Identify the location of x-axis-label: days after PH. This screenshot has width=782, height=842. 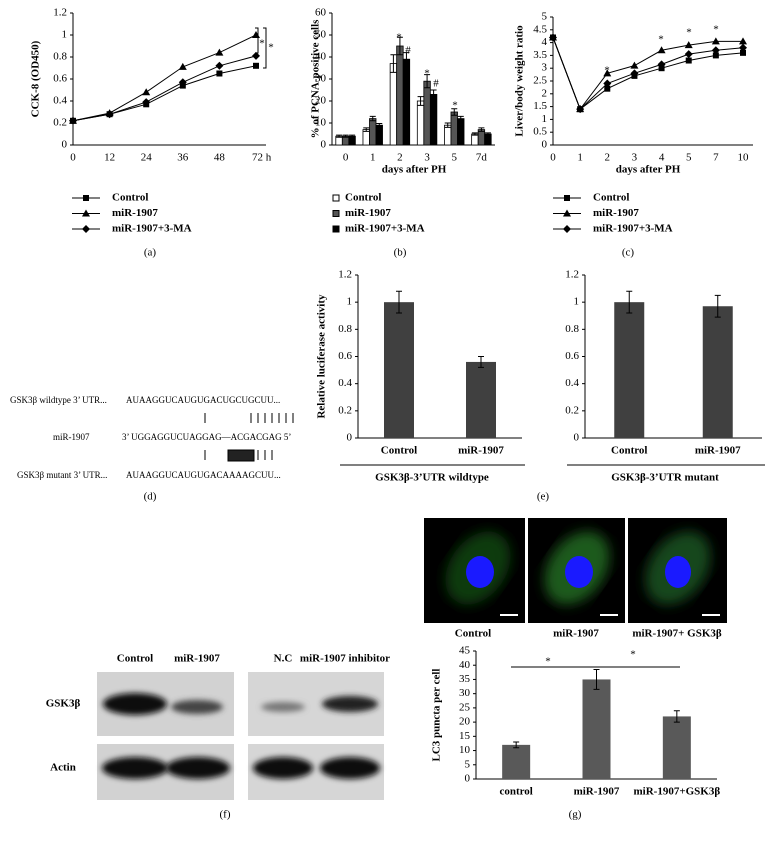
(414, 170).